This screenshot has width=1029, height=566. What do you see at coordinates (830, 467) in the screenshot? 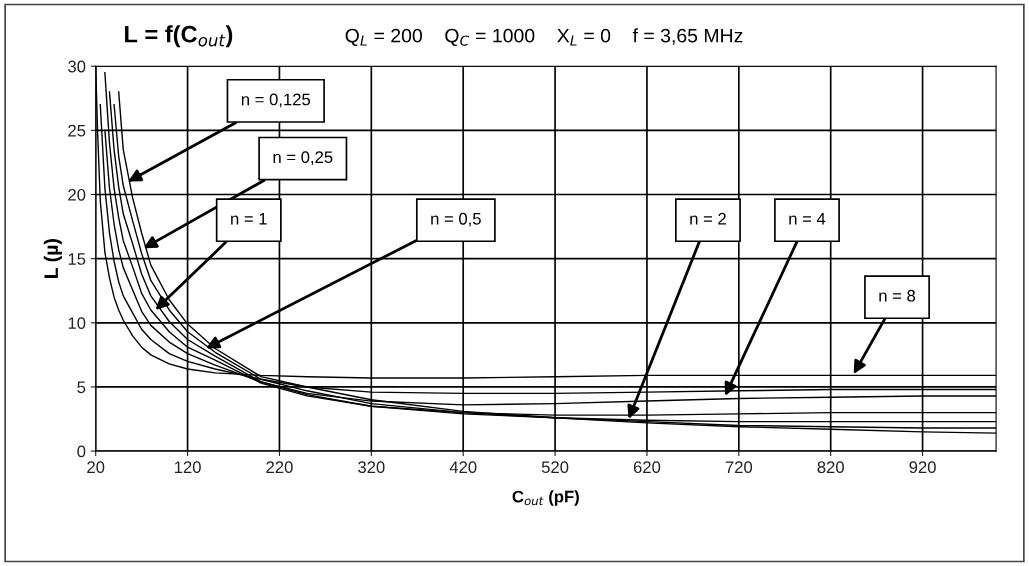
I see `x-tick-label: 820` at bounding box center [830, 467].